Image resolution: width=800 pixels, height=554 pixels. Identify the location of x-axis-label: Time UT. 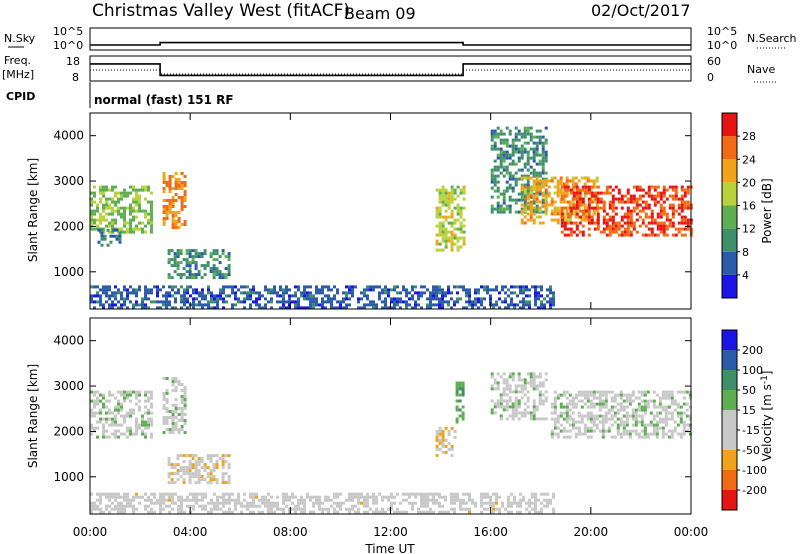
(389, 548).